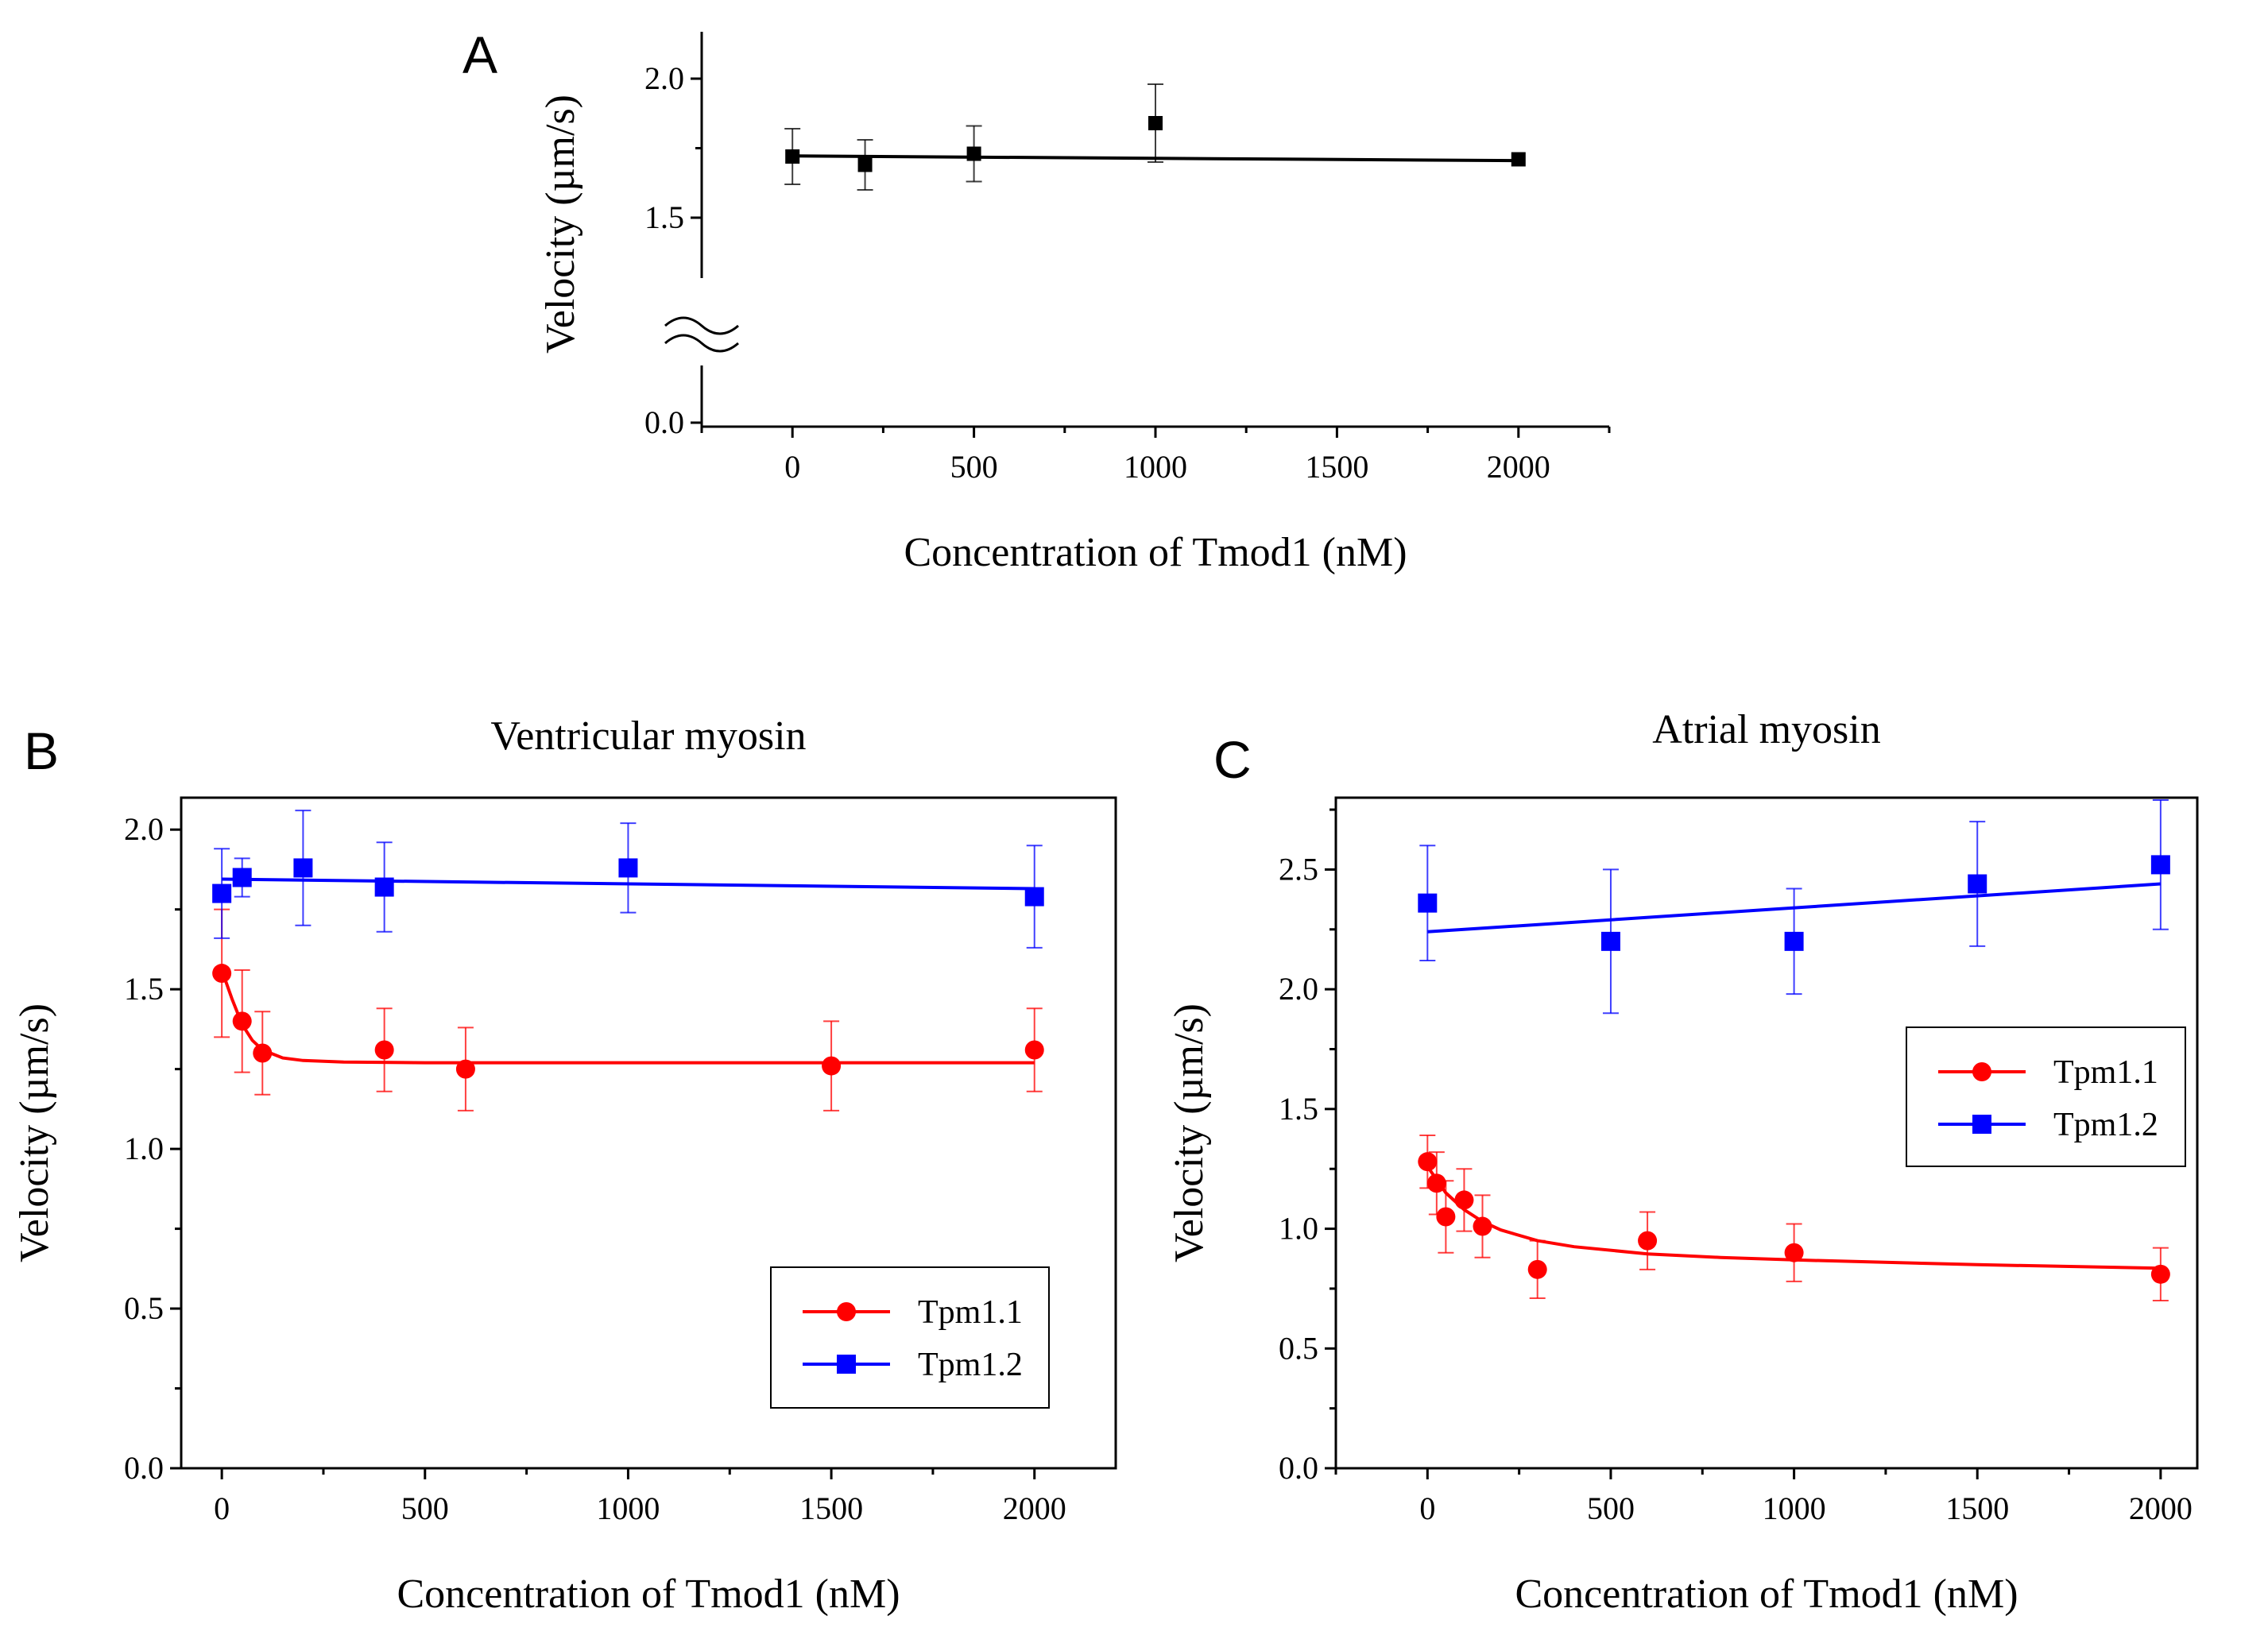  I want to click on chart-title: Ventricular myosin, so click(648, 736).